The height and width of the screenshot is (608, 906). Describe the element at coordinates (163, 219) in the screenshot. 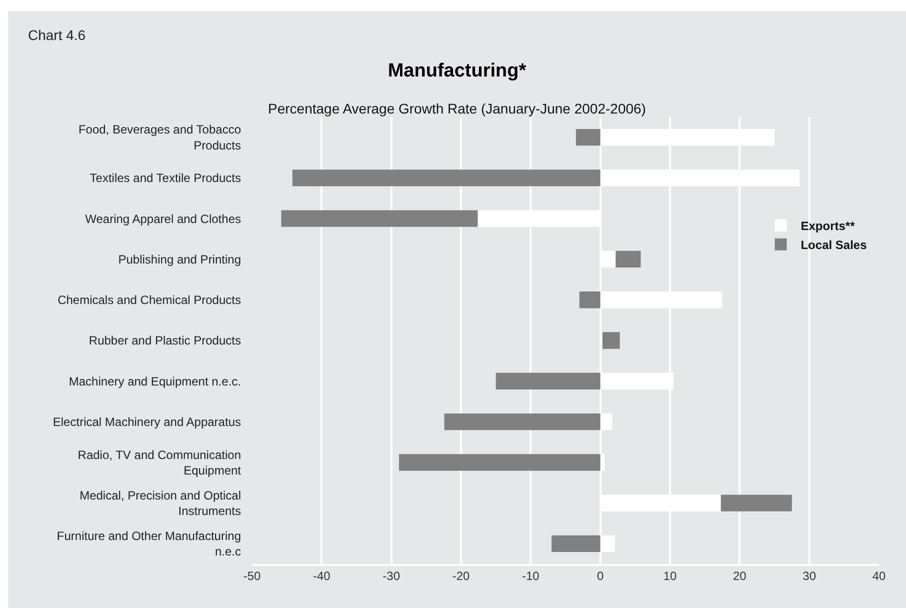

I see `y-tick-label: Wearing Apparel and Clothes` at that location.